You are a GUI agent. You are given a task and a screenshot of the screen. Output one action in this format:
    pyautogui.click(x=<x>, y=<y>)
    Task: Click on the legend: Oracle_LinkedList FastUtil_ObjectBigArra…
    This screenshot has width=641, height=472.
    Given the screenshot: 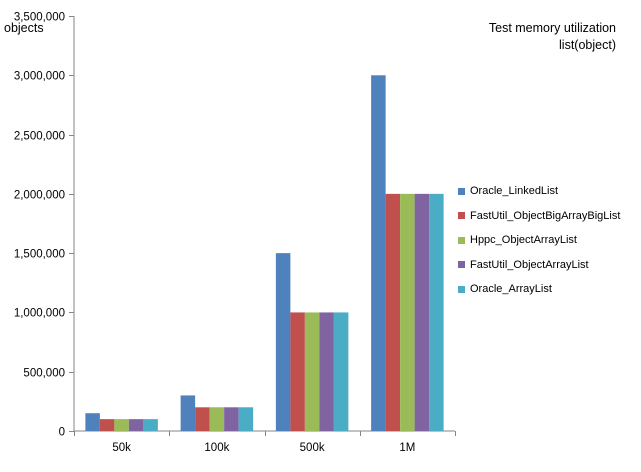 What is the action you would take?
    pyautogui.click(x=548, y=240)
    